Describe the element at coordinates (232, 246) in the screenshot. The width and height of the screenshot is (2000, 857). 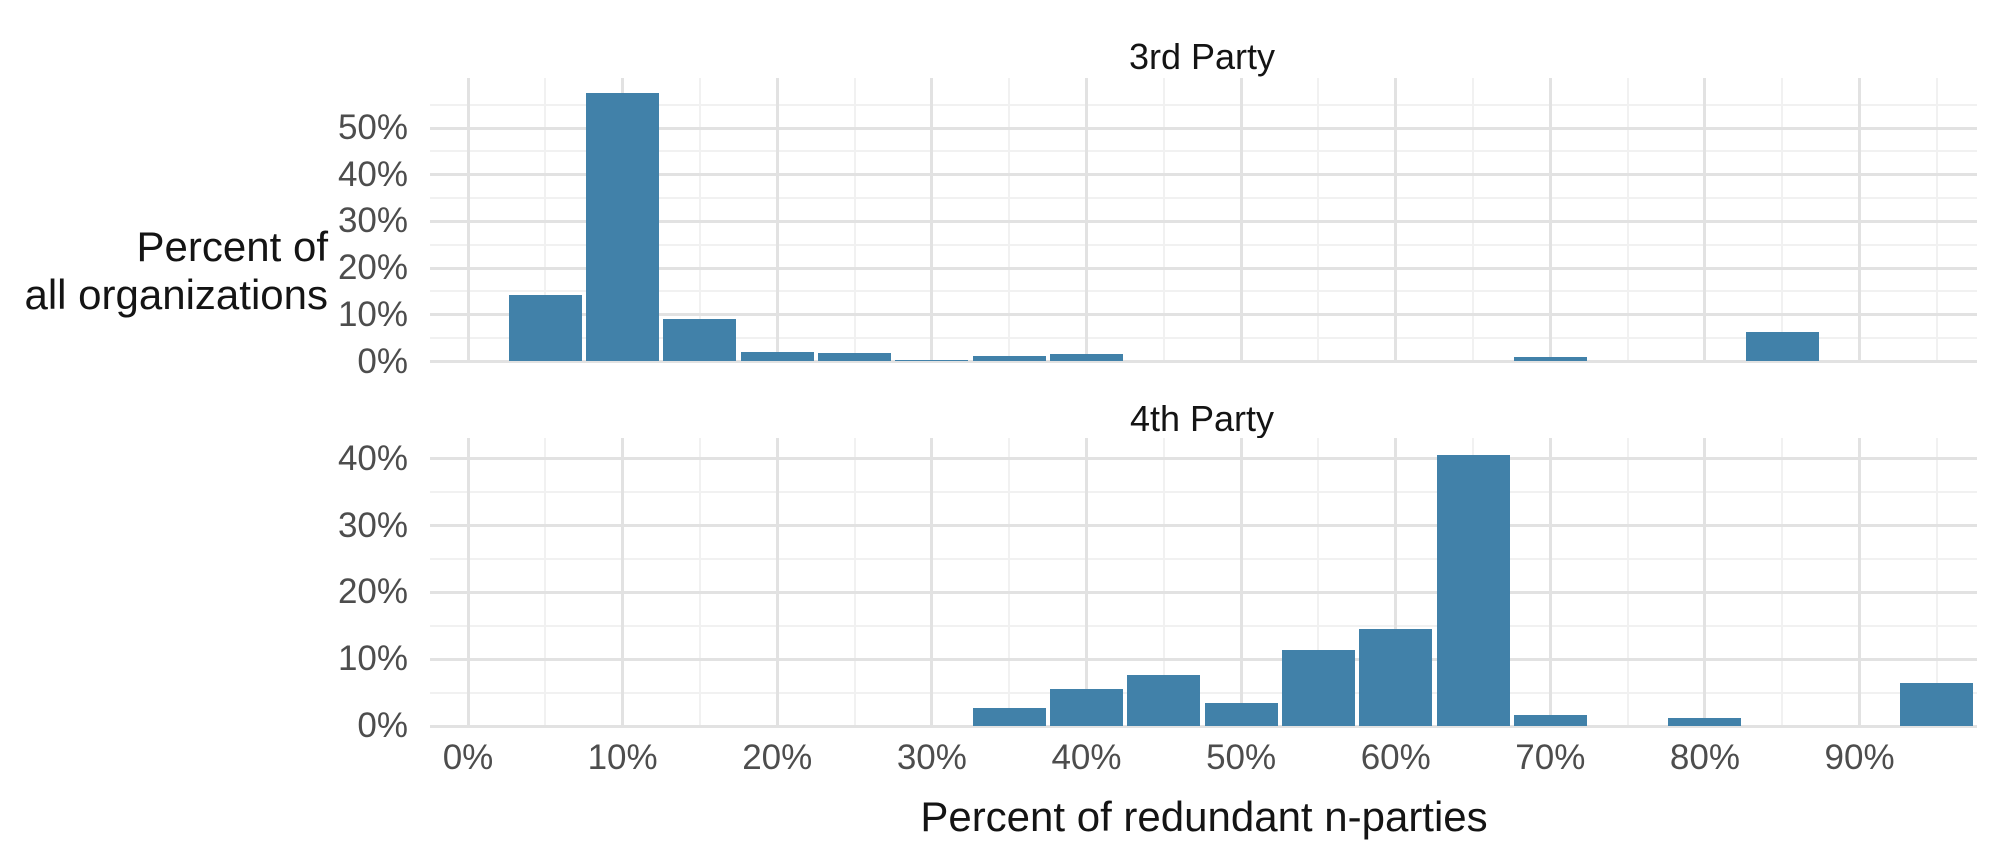
I see `y-axis-title-line1: Percent of` at that location.